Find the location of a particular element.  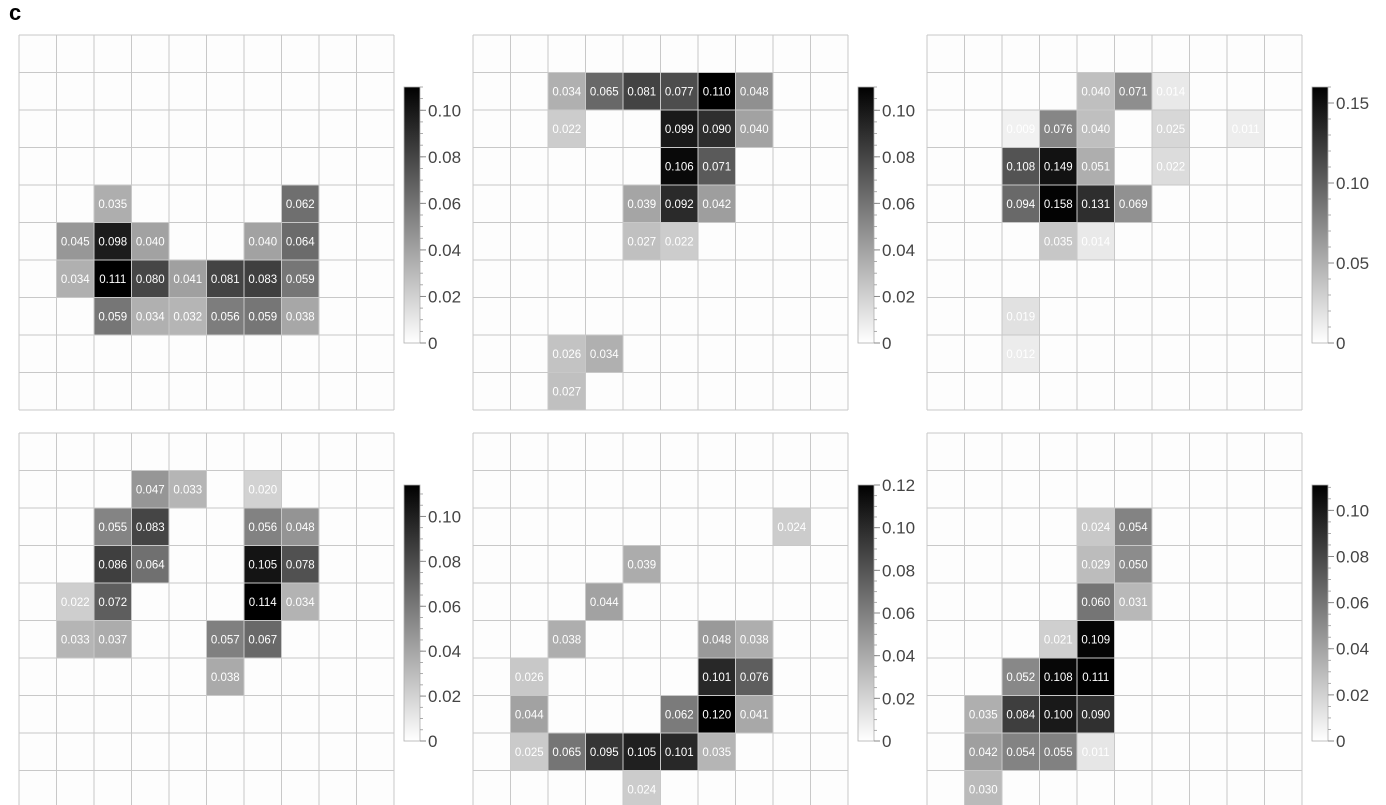

cell-value-label: 0.040 is located at coordinates (1095, 92).